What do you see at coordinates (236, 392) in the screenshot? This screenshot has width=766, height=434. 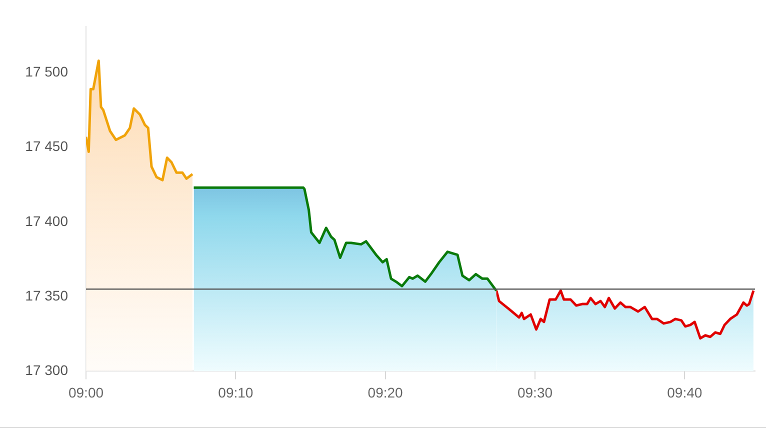 I see `x-tick-label: 09:10` at bounding box center [236, 392].